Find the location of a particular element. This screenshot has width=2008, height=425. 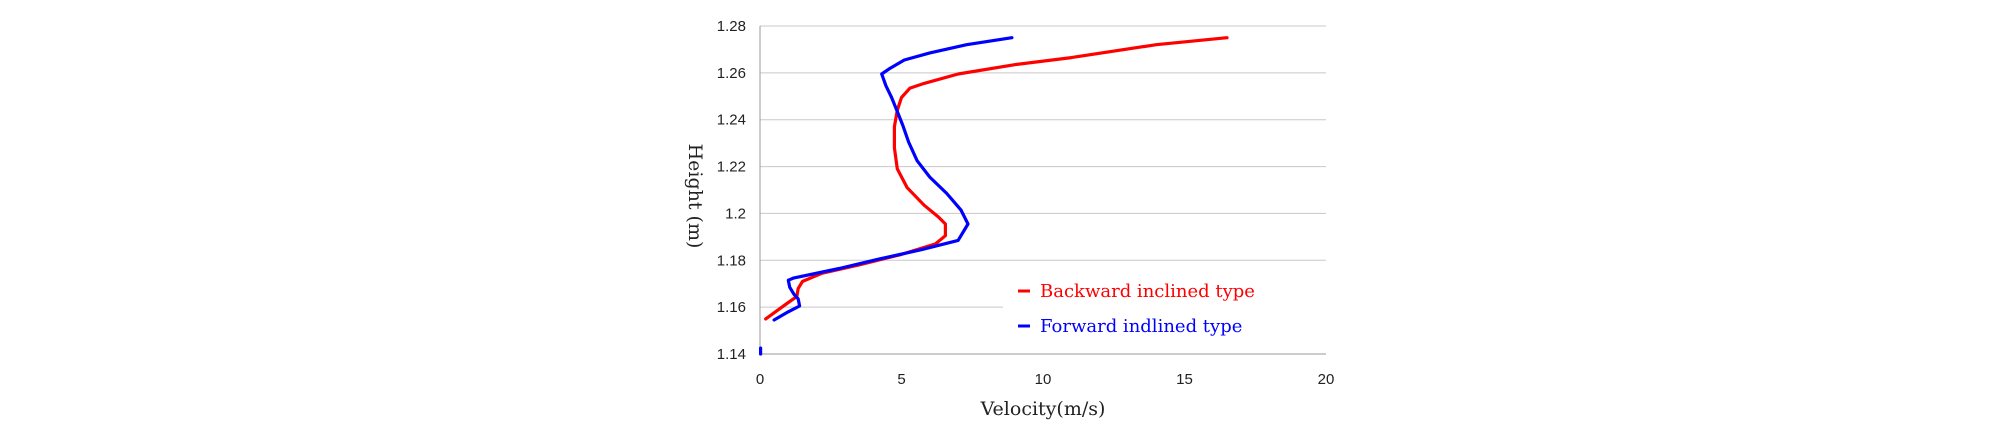

legend-label-forward: Forward indlined type is located at coordinates (1141, 326).